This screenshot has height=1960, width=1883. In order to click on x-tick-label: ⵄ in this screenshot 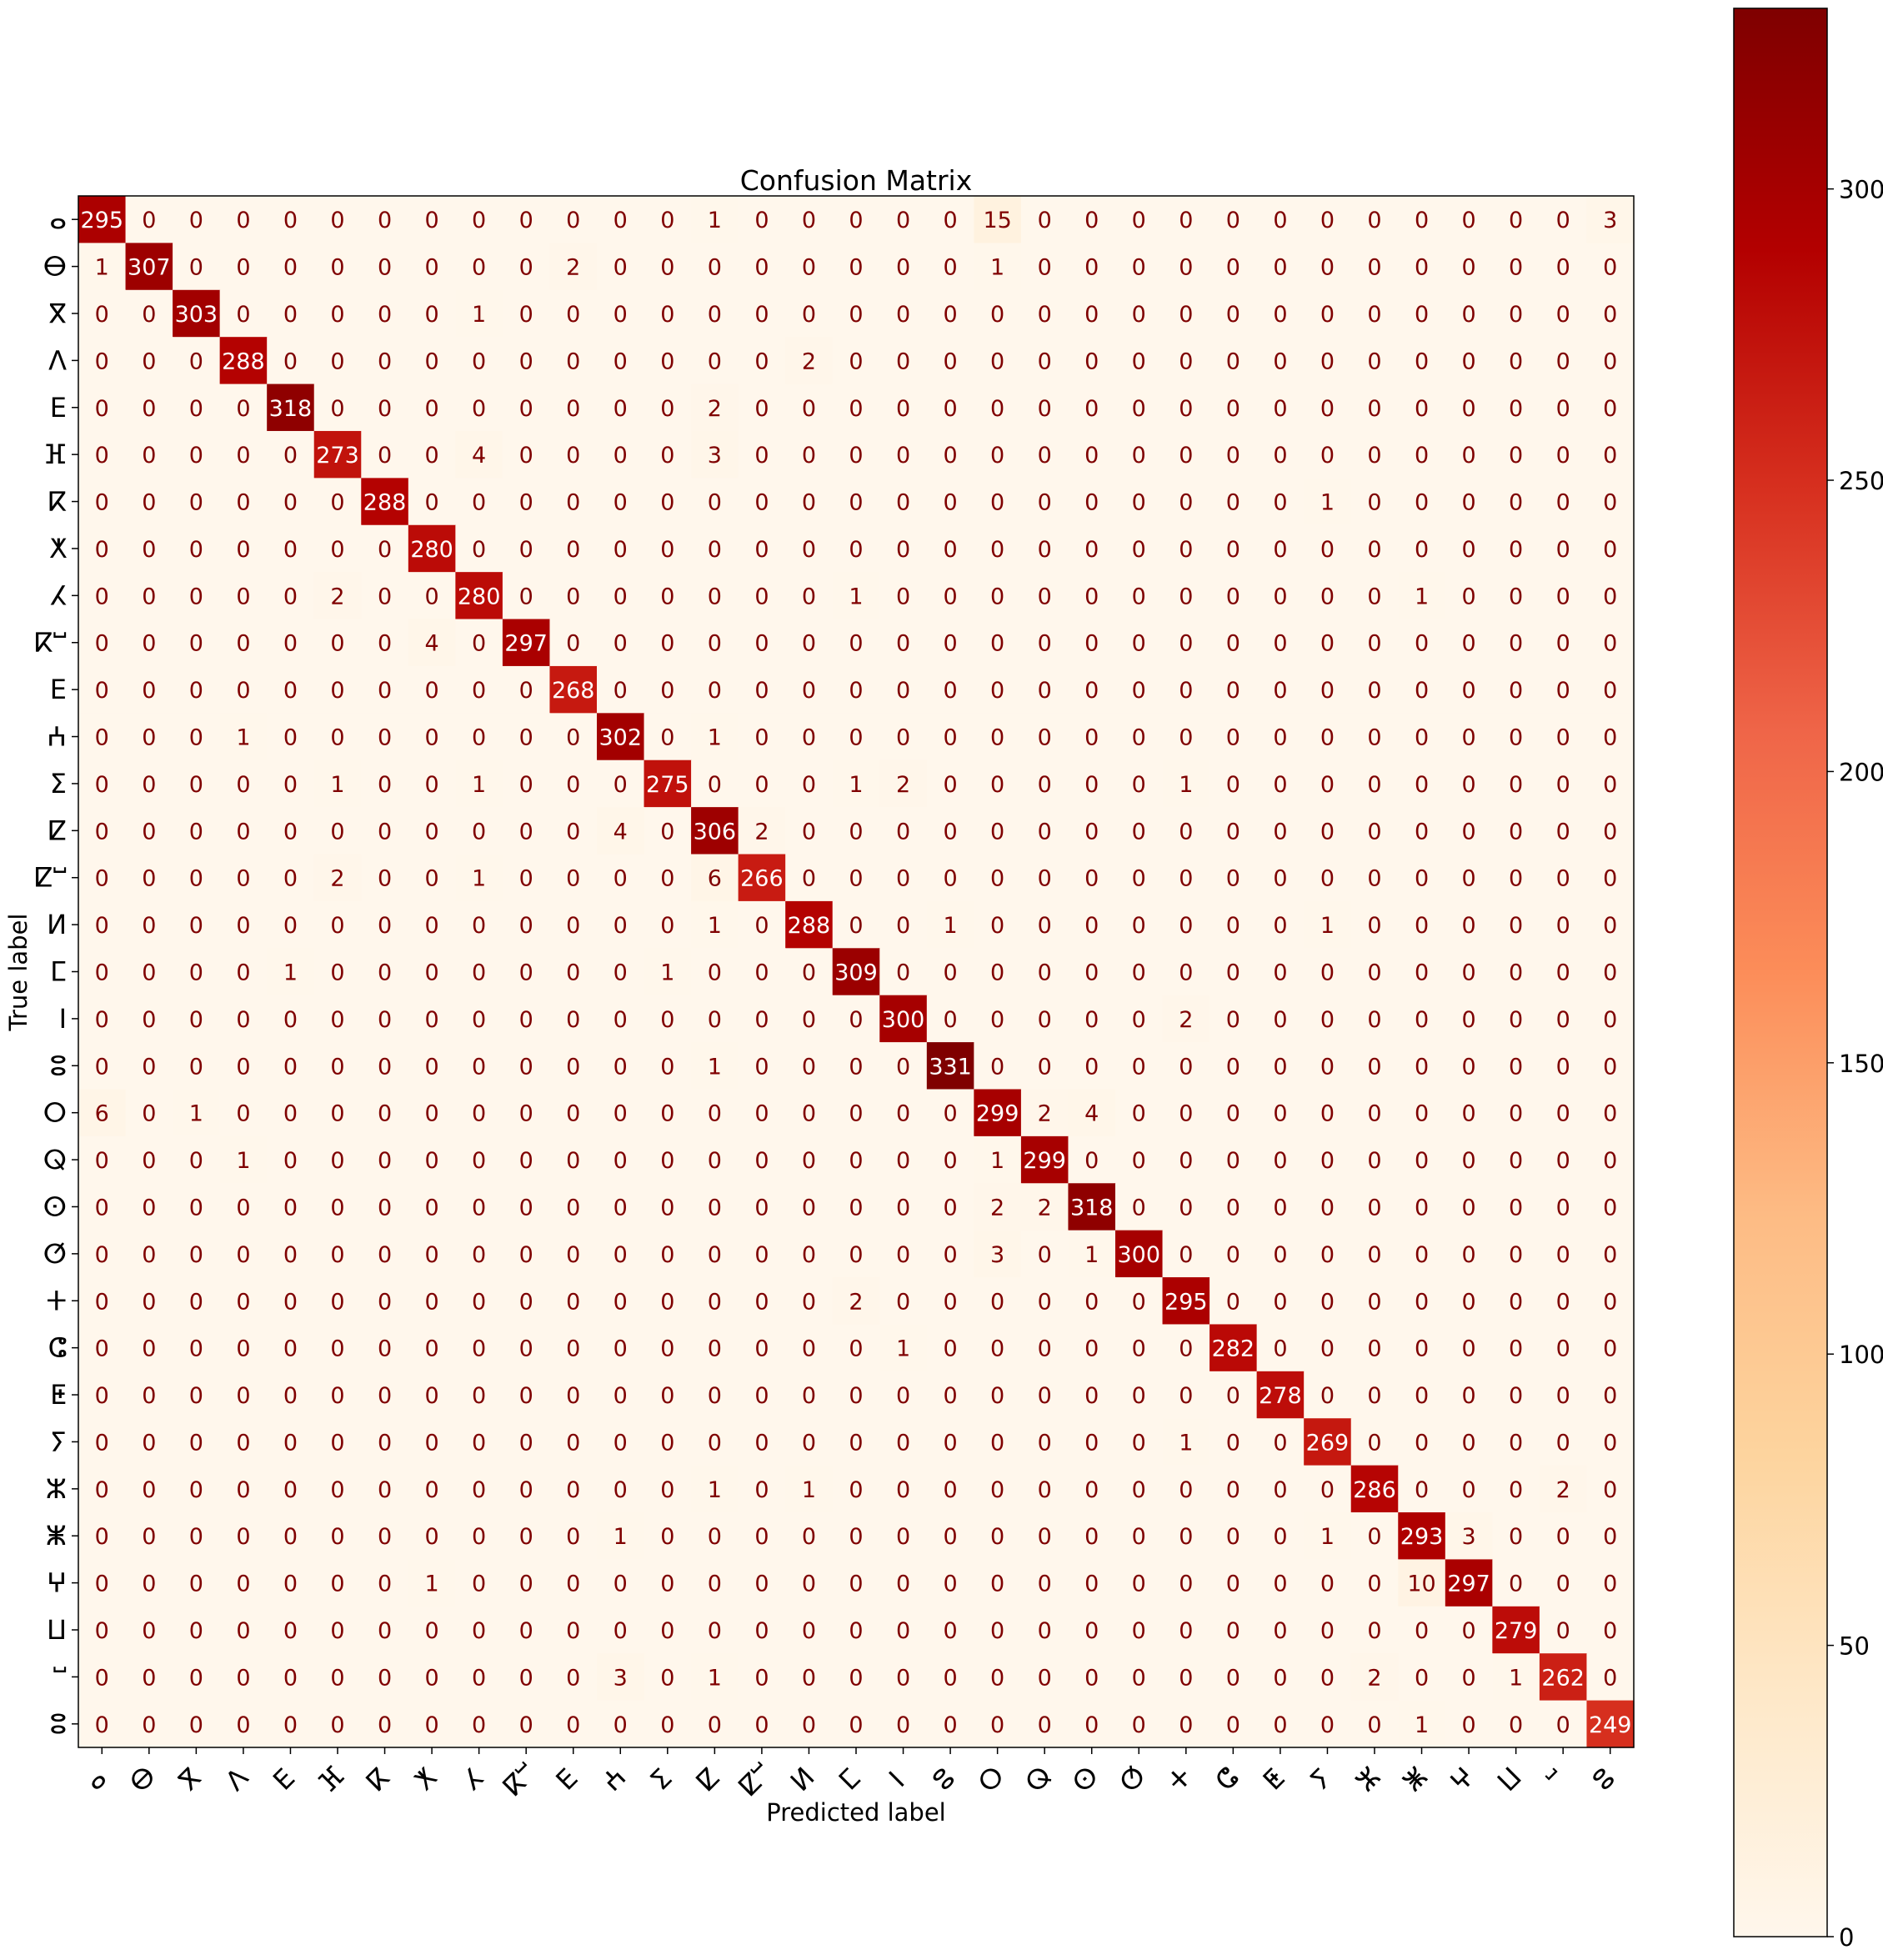, I will do `click(614, 1779)`.